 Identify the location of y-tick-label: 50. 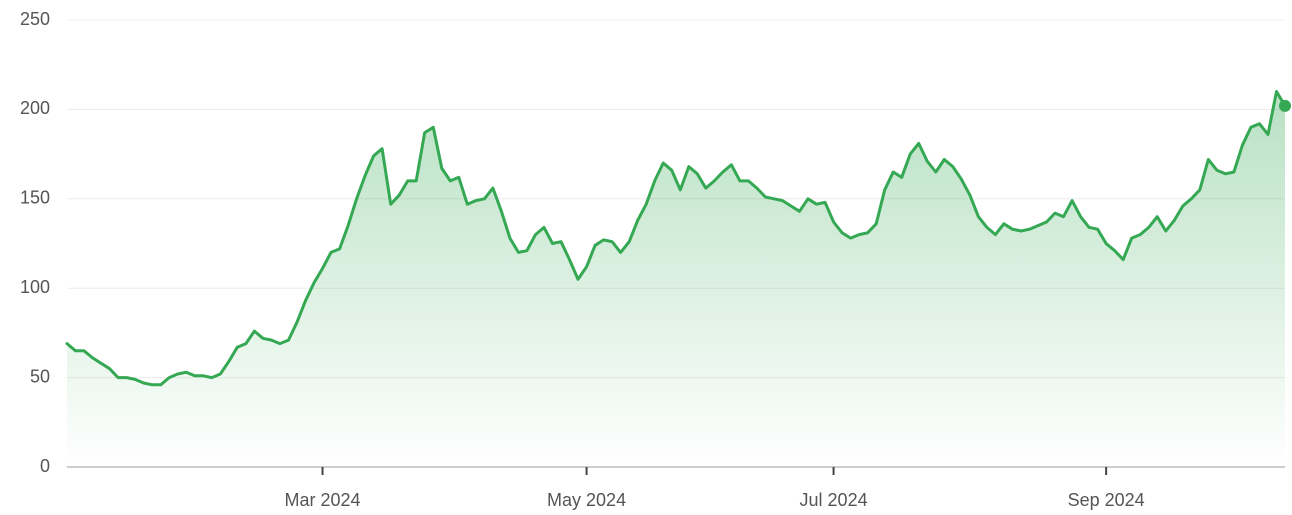
(40, 376).